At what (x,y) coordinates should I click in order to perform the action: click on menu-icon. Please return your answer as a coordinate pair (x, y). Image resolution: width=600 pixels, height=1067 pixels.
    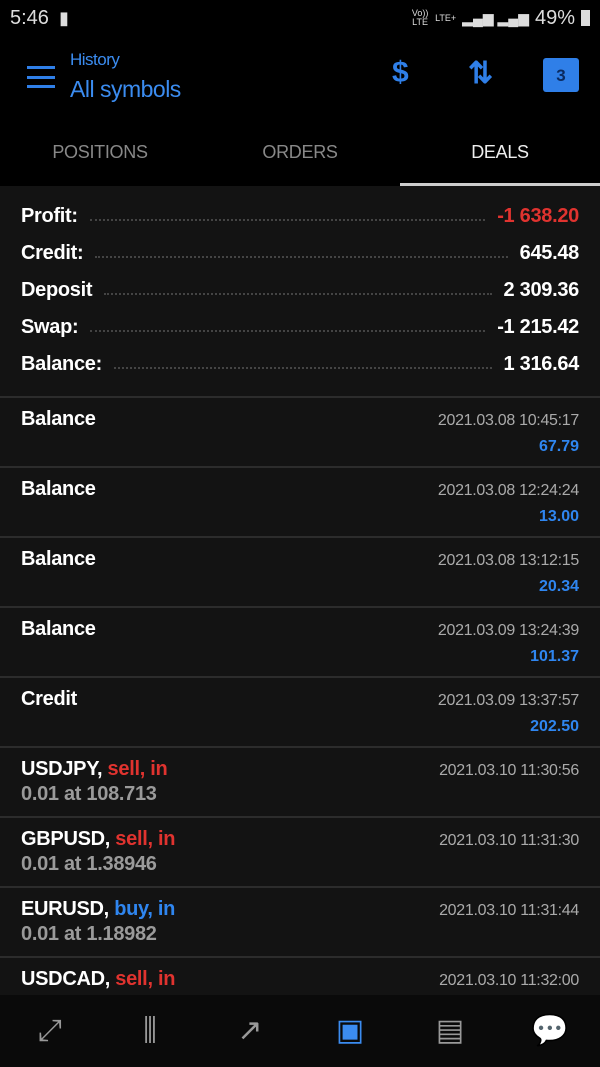
    Looking at the image, I should click on (41, 77).